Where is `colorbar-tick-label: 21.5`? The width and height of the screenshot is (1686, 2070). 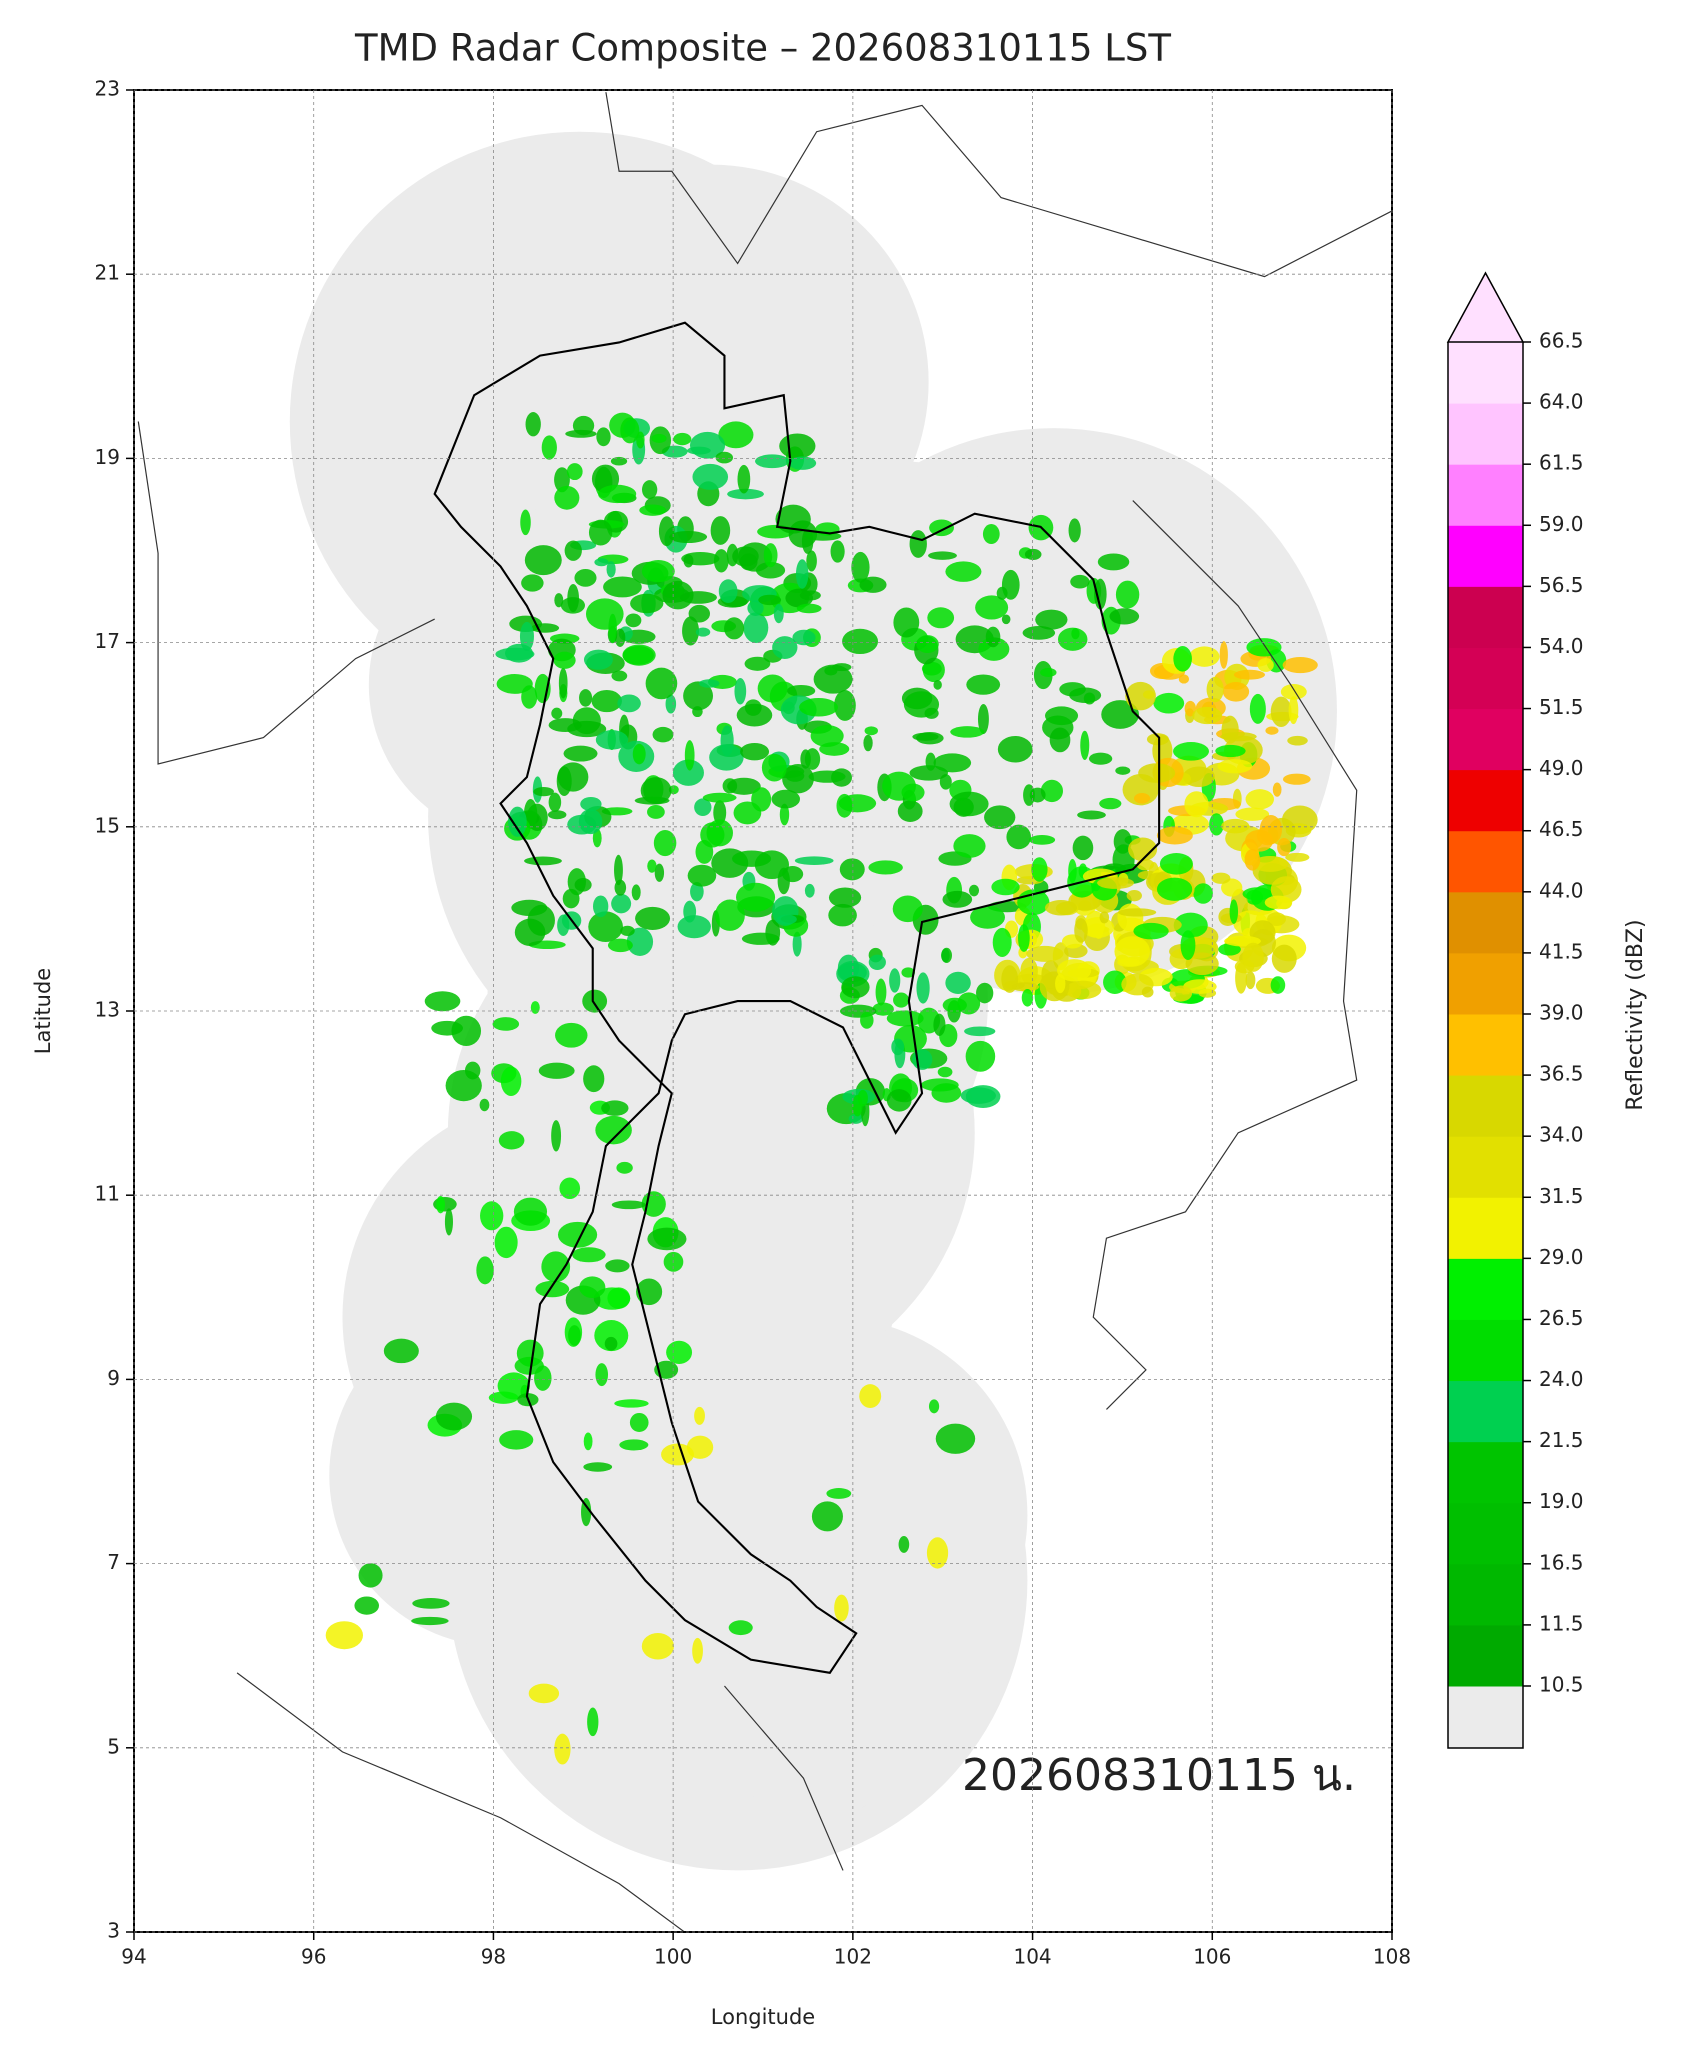
colorbar-tick-label: 21.5 is located at coordinates (1561, 1440).